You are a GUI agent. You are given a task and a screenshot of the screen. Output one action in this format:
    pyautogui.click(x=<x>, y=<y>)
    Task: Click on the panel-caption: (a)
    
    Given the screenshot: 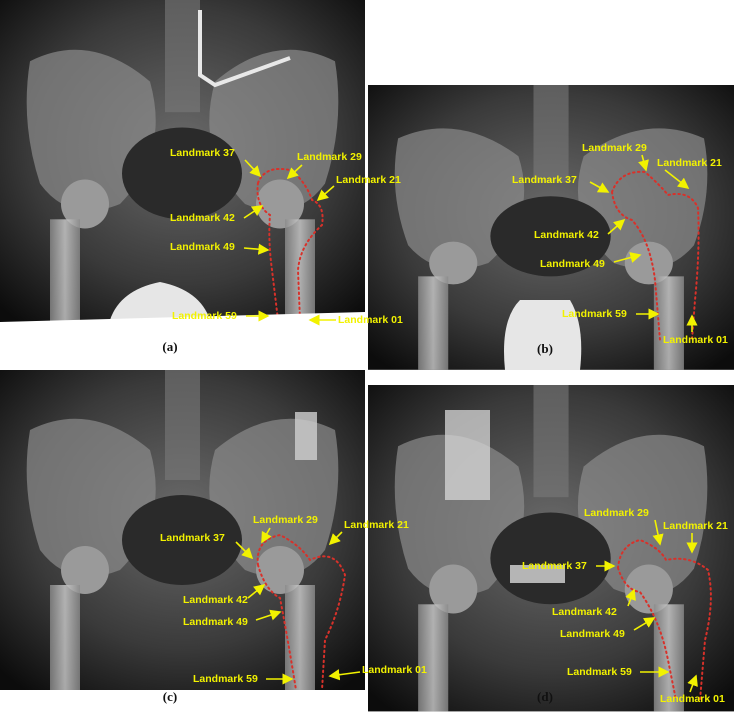 What is the action you would take?
    pyautogui.click(x=169, y=346)
    